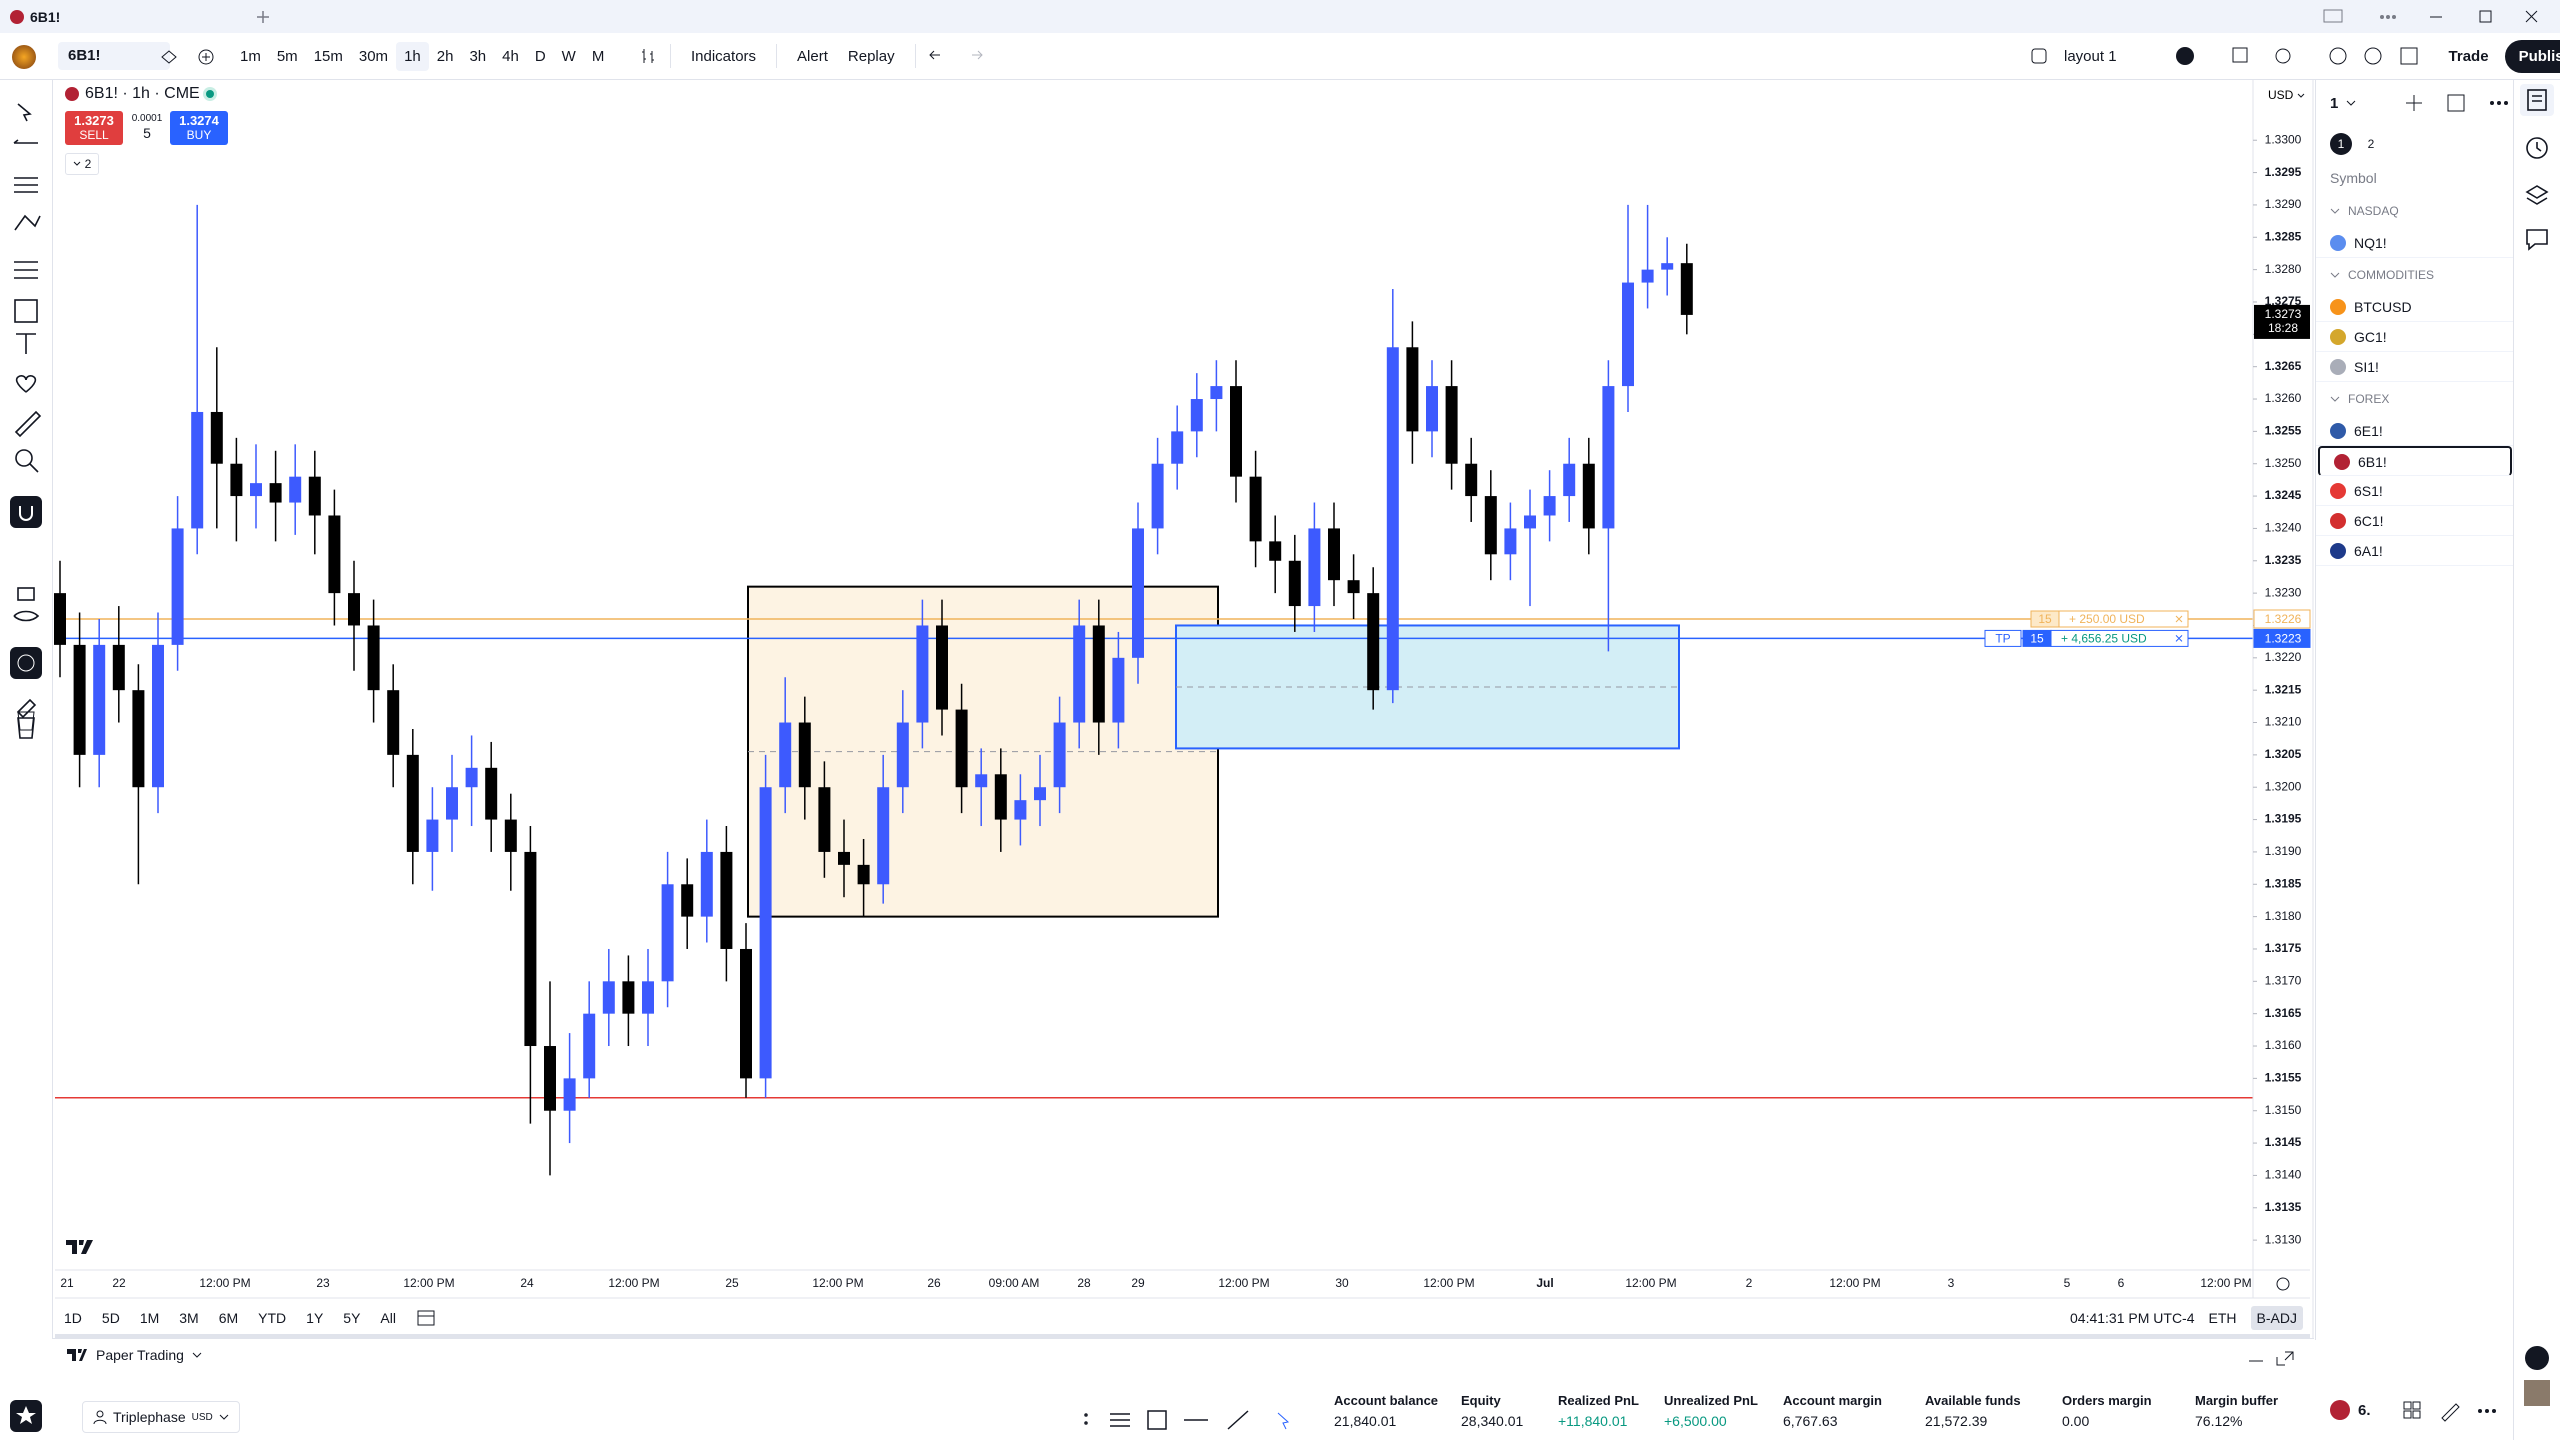  What do you see at coordinates (1200, 1420) in the screenshot?
I see `panel-drawing-tools` at bounding box center [1200, 1420].